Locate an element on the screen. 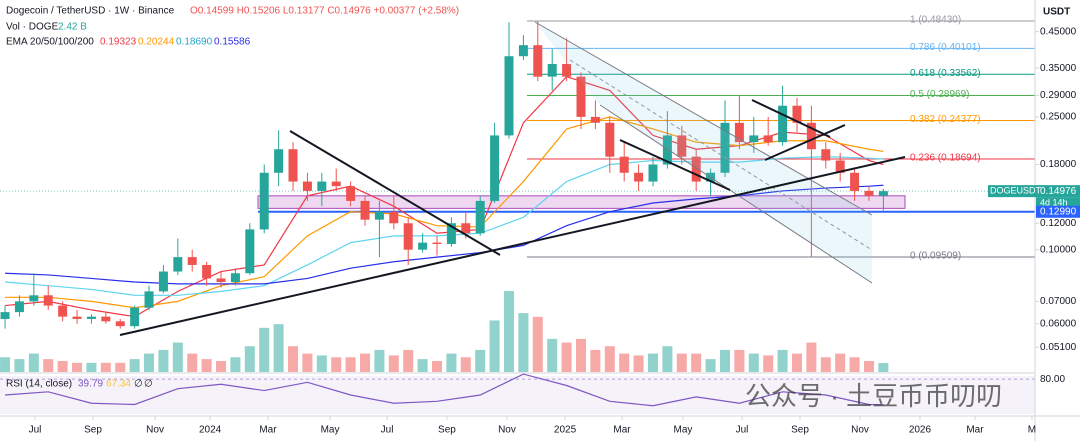  x-tick-label: 2025 is located at coordinates (565, 430).